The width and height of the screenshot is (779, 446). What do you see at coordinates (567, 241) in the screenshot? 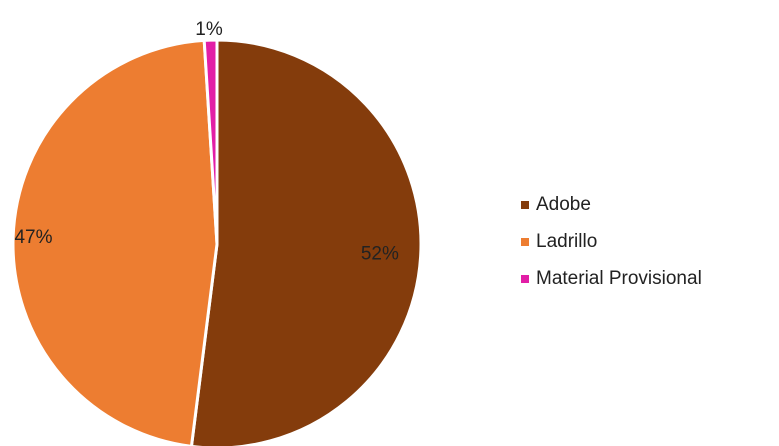
I see `legend-label: Ladrillo` at bounding box center [567, 241].